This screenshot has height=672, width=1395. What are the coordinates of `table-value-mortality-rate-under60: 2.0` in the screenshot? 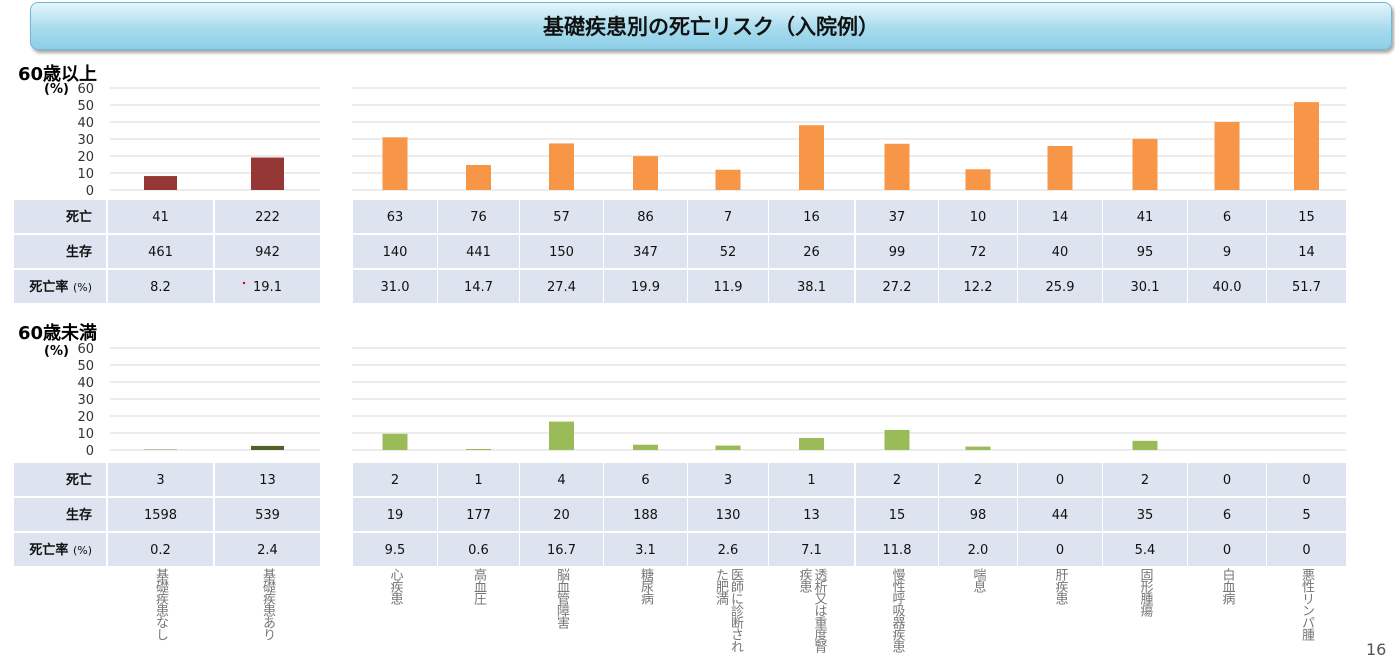 It's located at (978, 550).